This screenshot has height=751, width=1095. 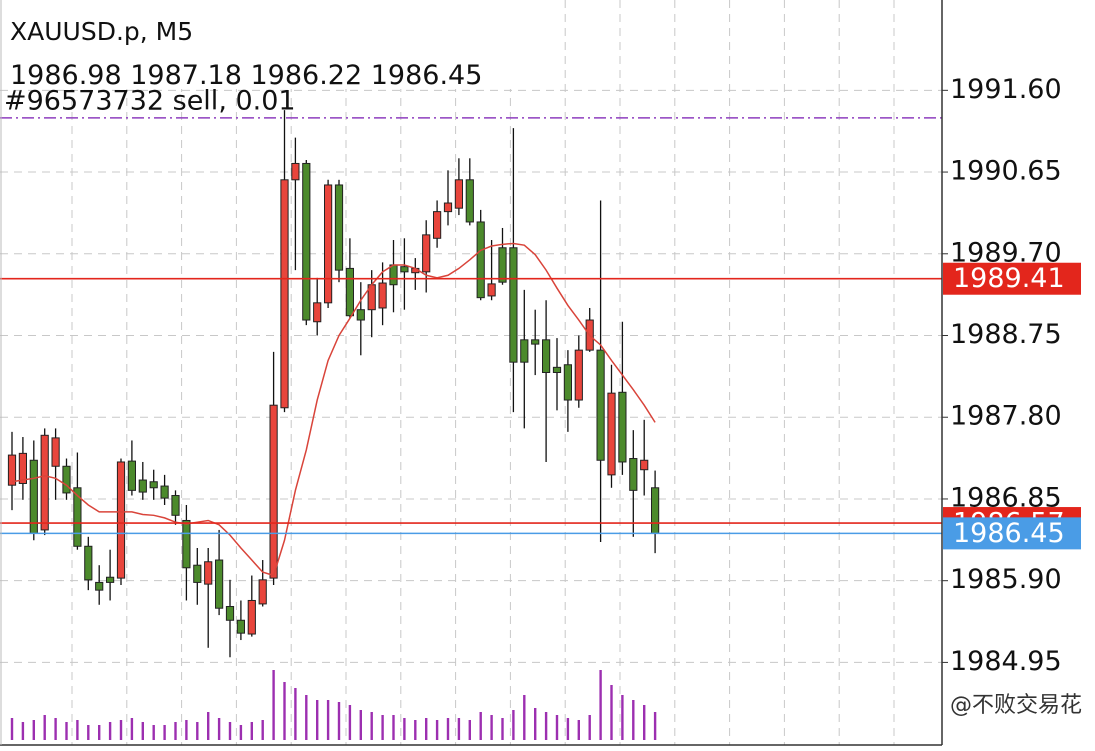 What do you see at coordinates (246, 75) in the screenshot?
I see `ohlc-readout: 1986.98 1987.18 1986.22 1986.45` at bounding box center [246, 75].